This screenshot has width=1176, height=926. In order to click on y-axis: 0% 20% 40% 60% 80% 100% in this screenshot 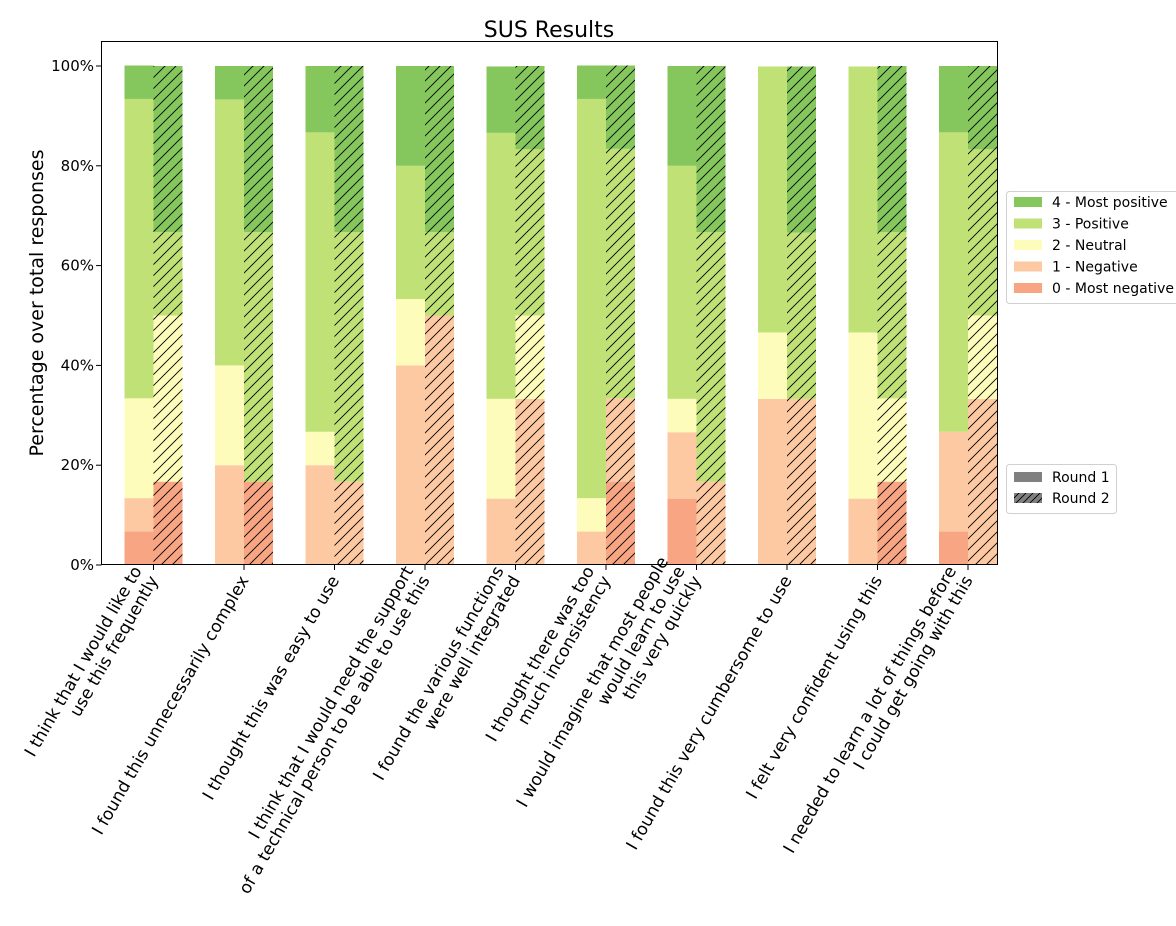, I will do `click(76, 315)`.